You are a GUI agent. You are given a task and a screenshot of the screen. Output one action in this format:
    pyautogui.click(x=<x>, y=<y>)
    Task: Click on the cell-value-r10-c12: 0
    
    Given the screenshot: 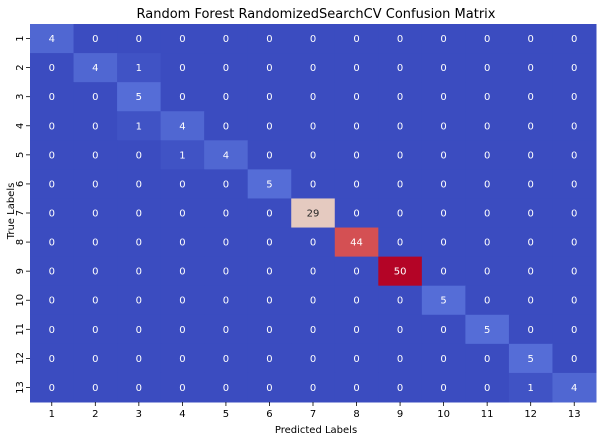 What is the action you would take?
    pyautogui.click(x=531, y=301)
    